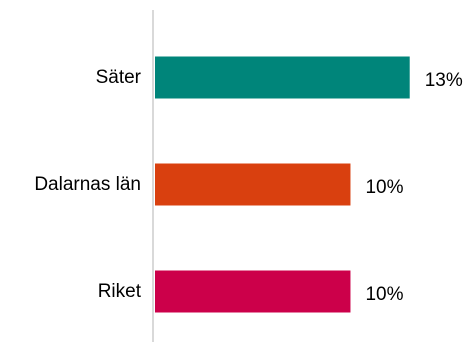 The height and width of the screenshot is (343, 472). Describe the element at coordinates (87, 184) in the screenshot. I see `category-label: Dalarnas län` at that location.